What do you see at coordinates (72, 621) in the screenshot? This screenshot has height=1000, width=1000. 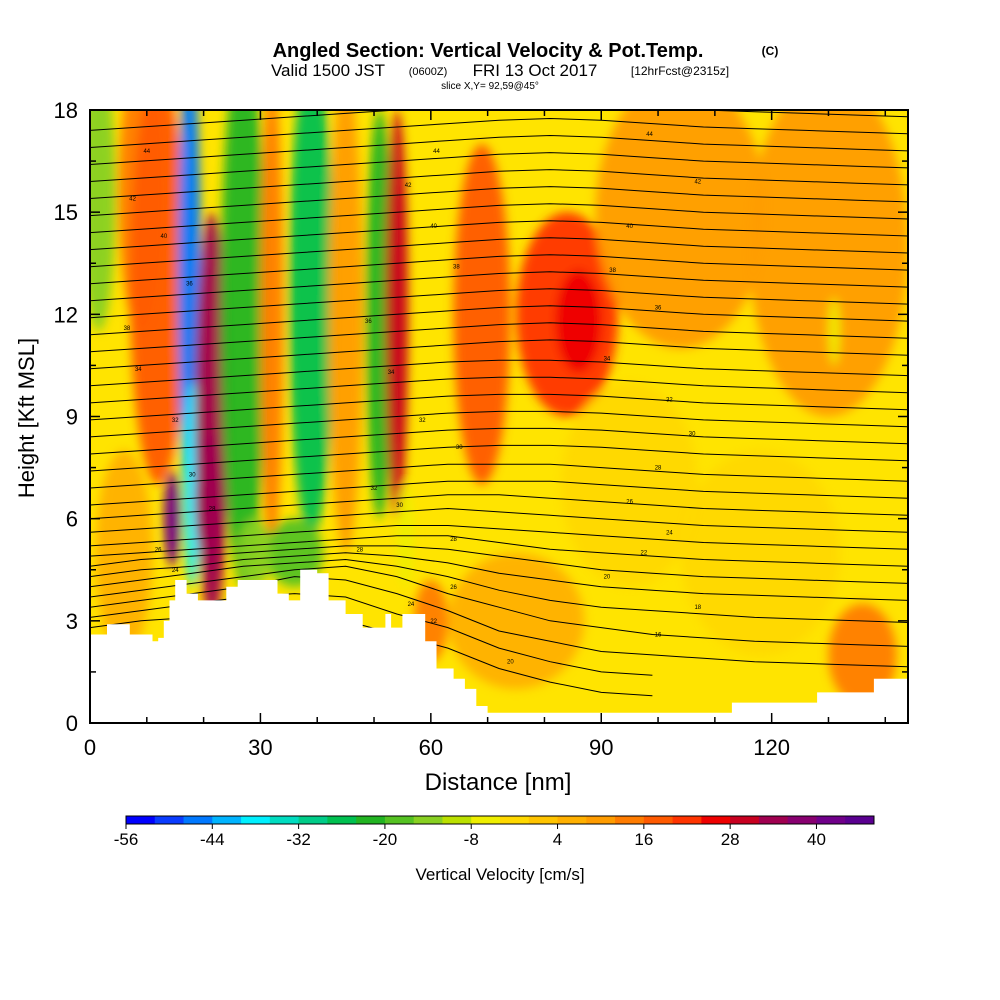 I see `y-tick-label: 3` at bounding box center [72, 621].